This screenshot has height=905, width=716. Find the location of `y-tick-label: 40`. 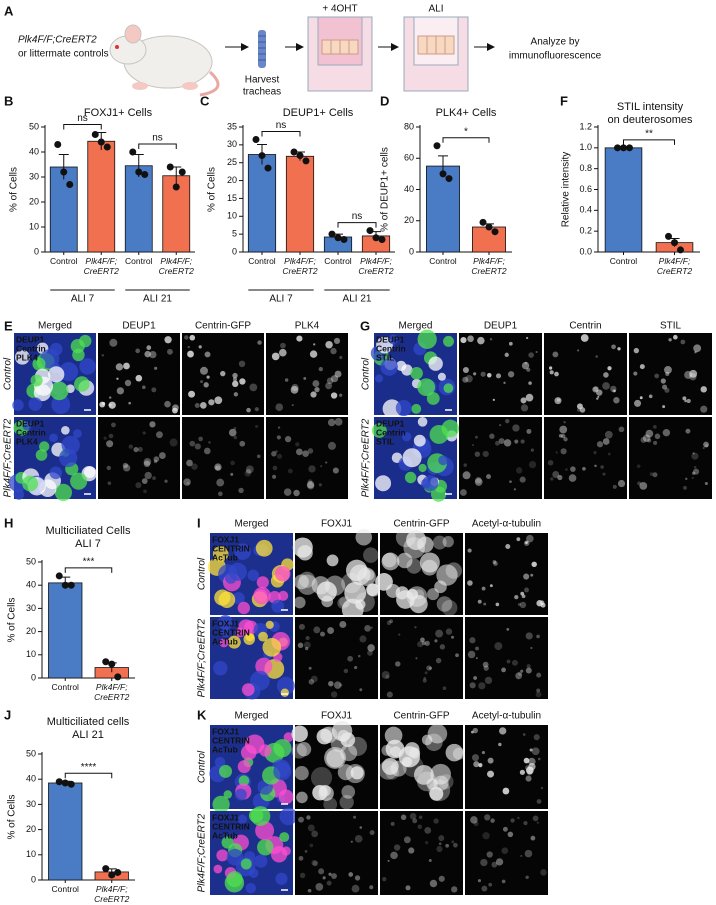

y-tick-label: 40 is located at coordinates (31, 585).